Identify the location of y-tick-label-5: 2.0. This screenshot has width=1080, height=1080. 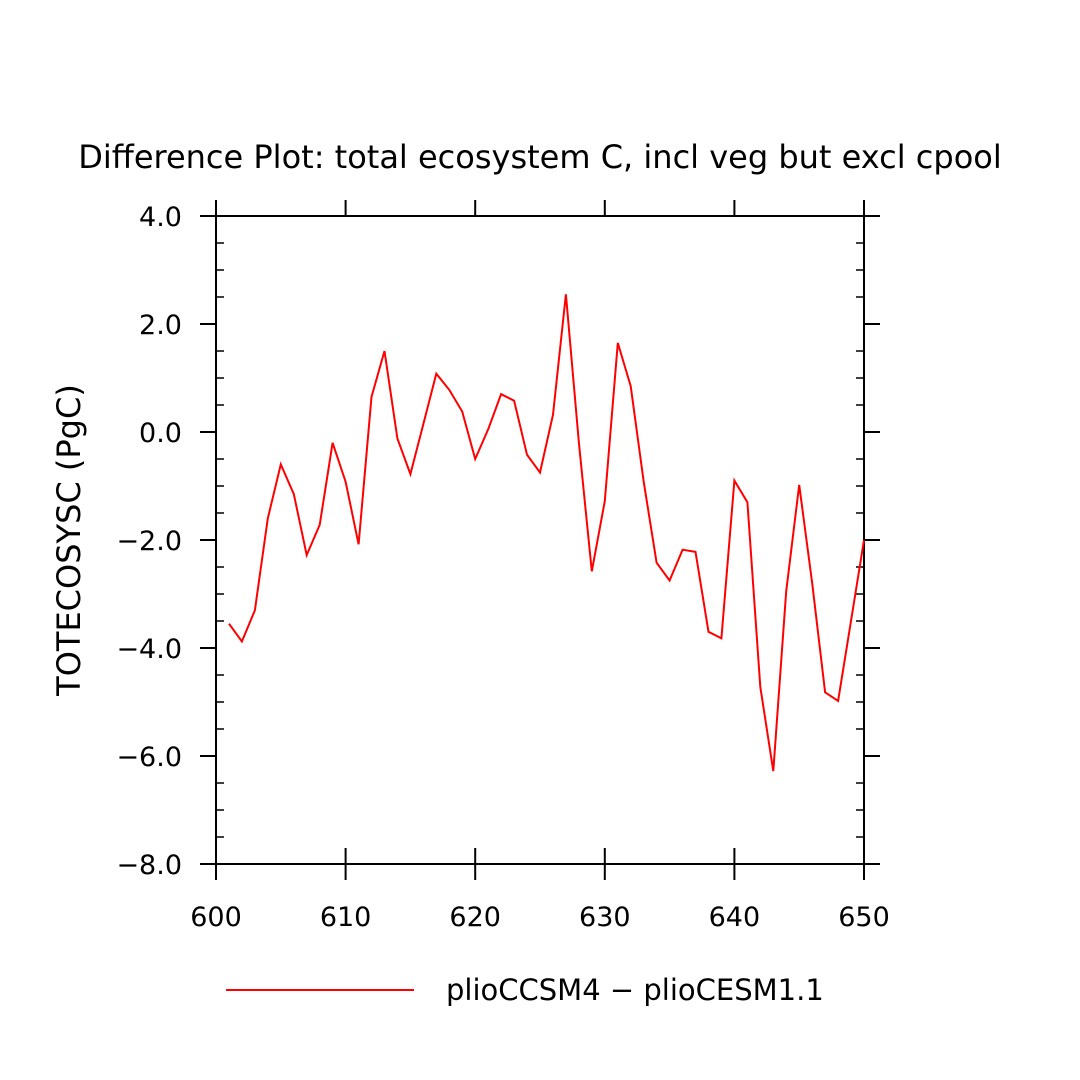
(160, 325).